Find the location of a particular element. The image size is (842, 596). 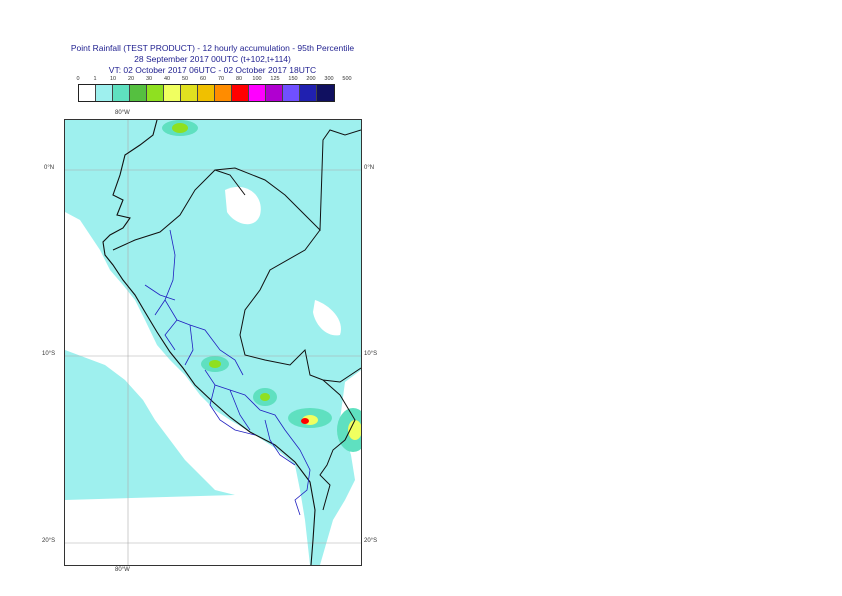

lon-label-top: 80°W is located at coordinates (122, 113).